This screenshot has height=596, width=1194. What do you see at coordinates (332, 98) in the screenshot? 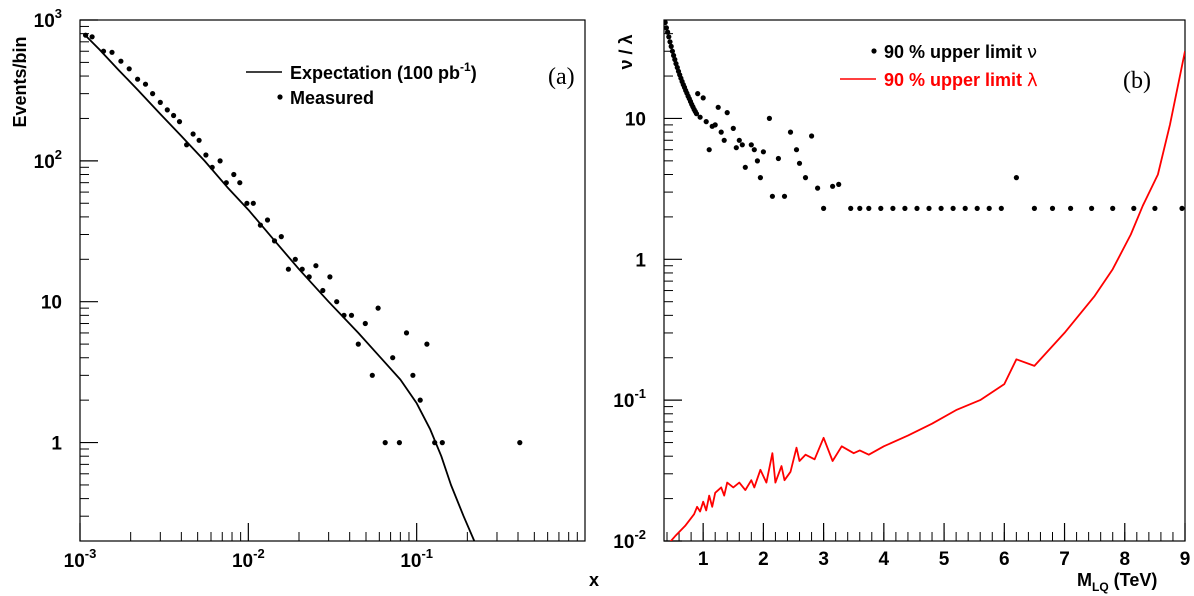
I see `legend-label-measured: Measured` at bounding box center [332, 98].